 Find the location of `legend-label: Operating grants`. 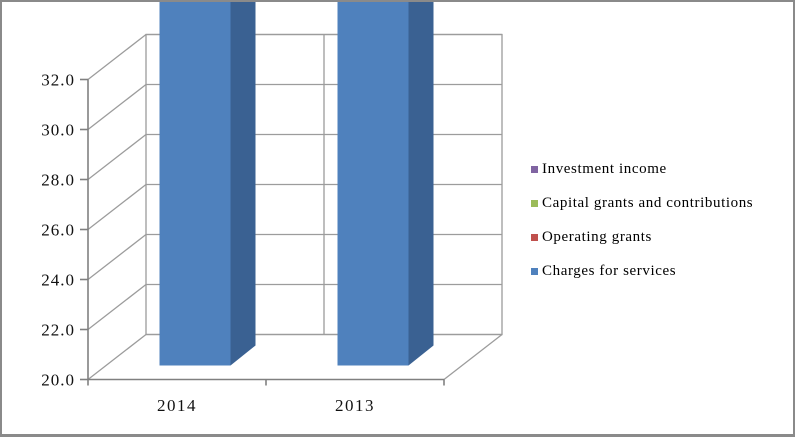

legend-label: Operating grants is located at coordinates (597, 236).